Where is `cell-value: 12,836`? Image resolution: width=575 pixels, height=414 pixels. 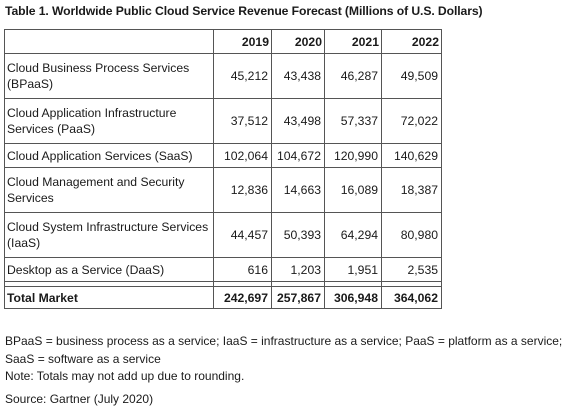
cell-value: 12,836 is located at coordinates (242, 190).